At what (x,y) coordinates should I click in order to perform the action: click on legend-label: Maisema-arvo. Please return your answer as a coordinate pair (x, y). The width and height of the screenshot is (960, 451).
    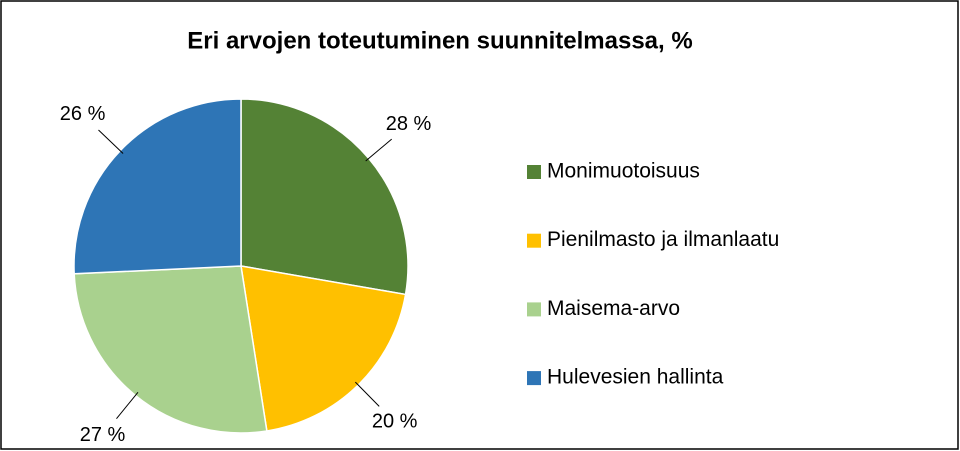
    Looking at the image, I should click on (613, 308).